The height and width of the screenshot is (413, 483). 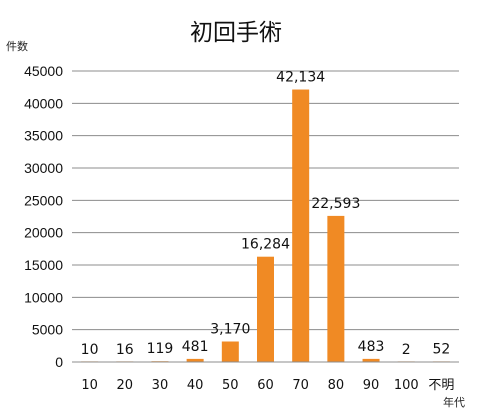 I want to click on x-tick-label: 40, so click(x=195, y=385).